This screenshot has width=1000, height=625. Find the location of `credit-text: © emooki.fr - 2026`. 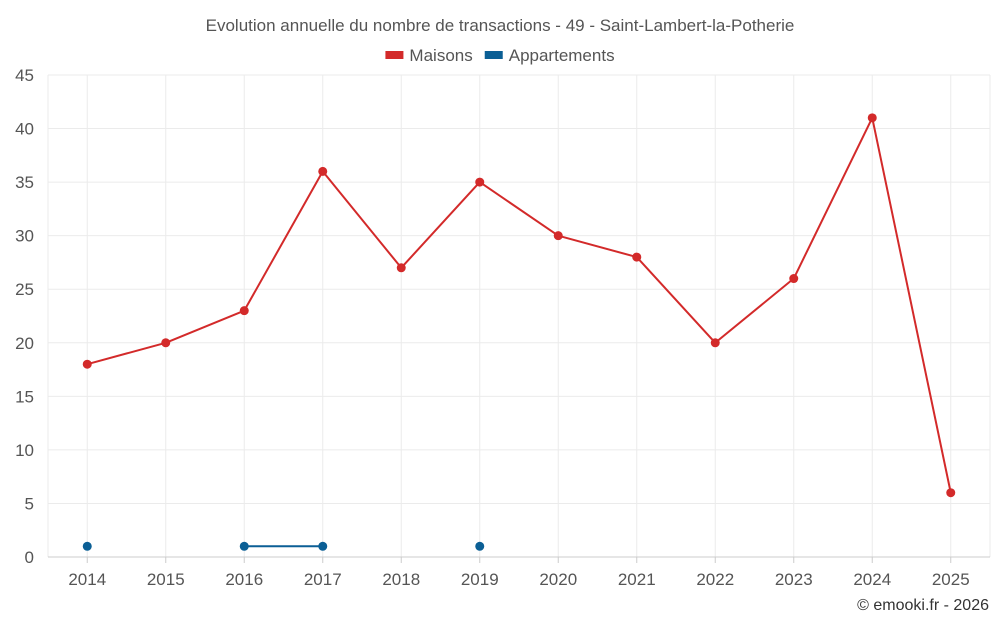

credit-text: © emooki.fr - 2026 is located at coordinates (923, 605).